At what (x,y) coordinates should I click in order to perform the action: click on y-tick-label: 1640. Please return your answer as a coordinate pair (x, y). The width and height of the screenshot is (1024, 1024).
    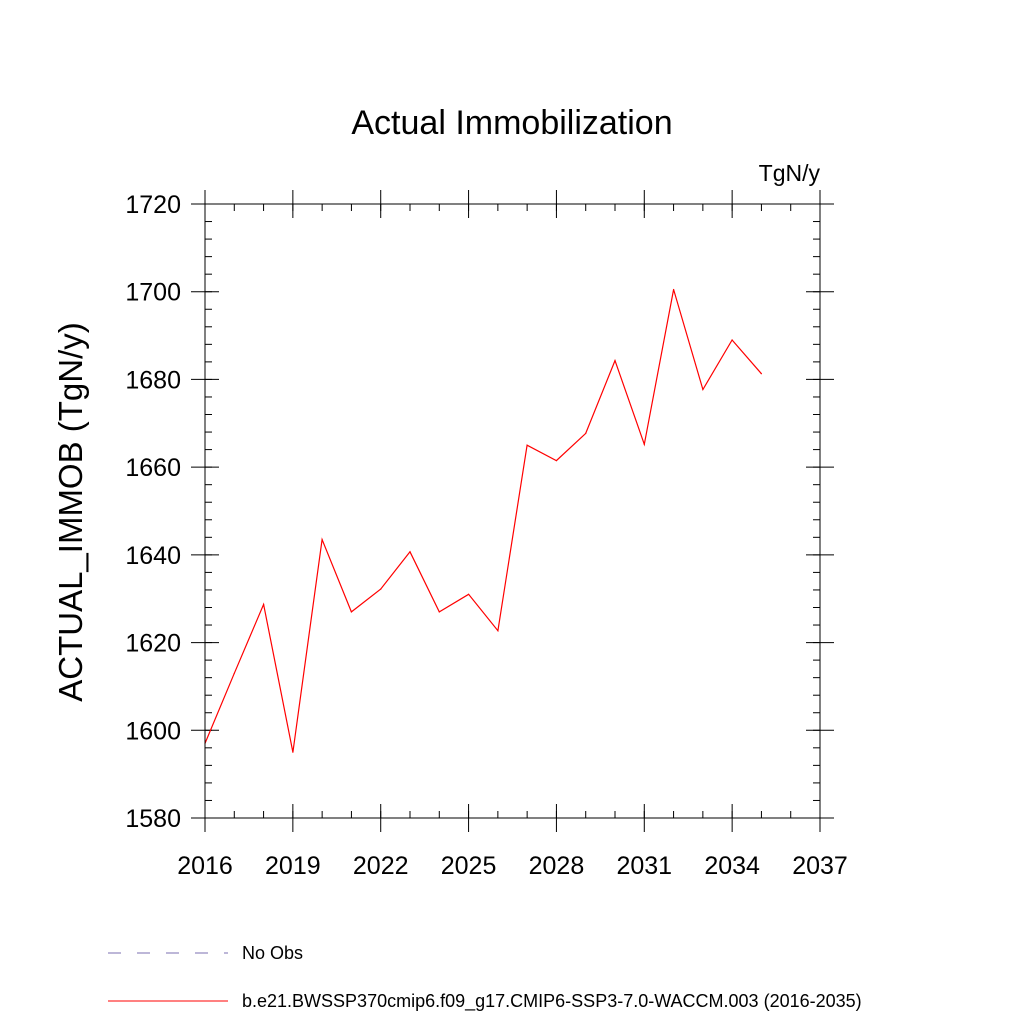
    Looking at the image, I should click on (153, 556).